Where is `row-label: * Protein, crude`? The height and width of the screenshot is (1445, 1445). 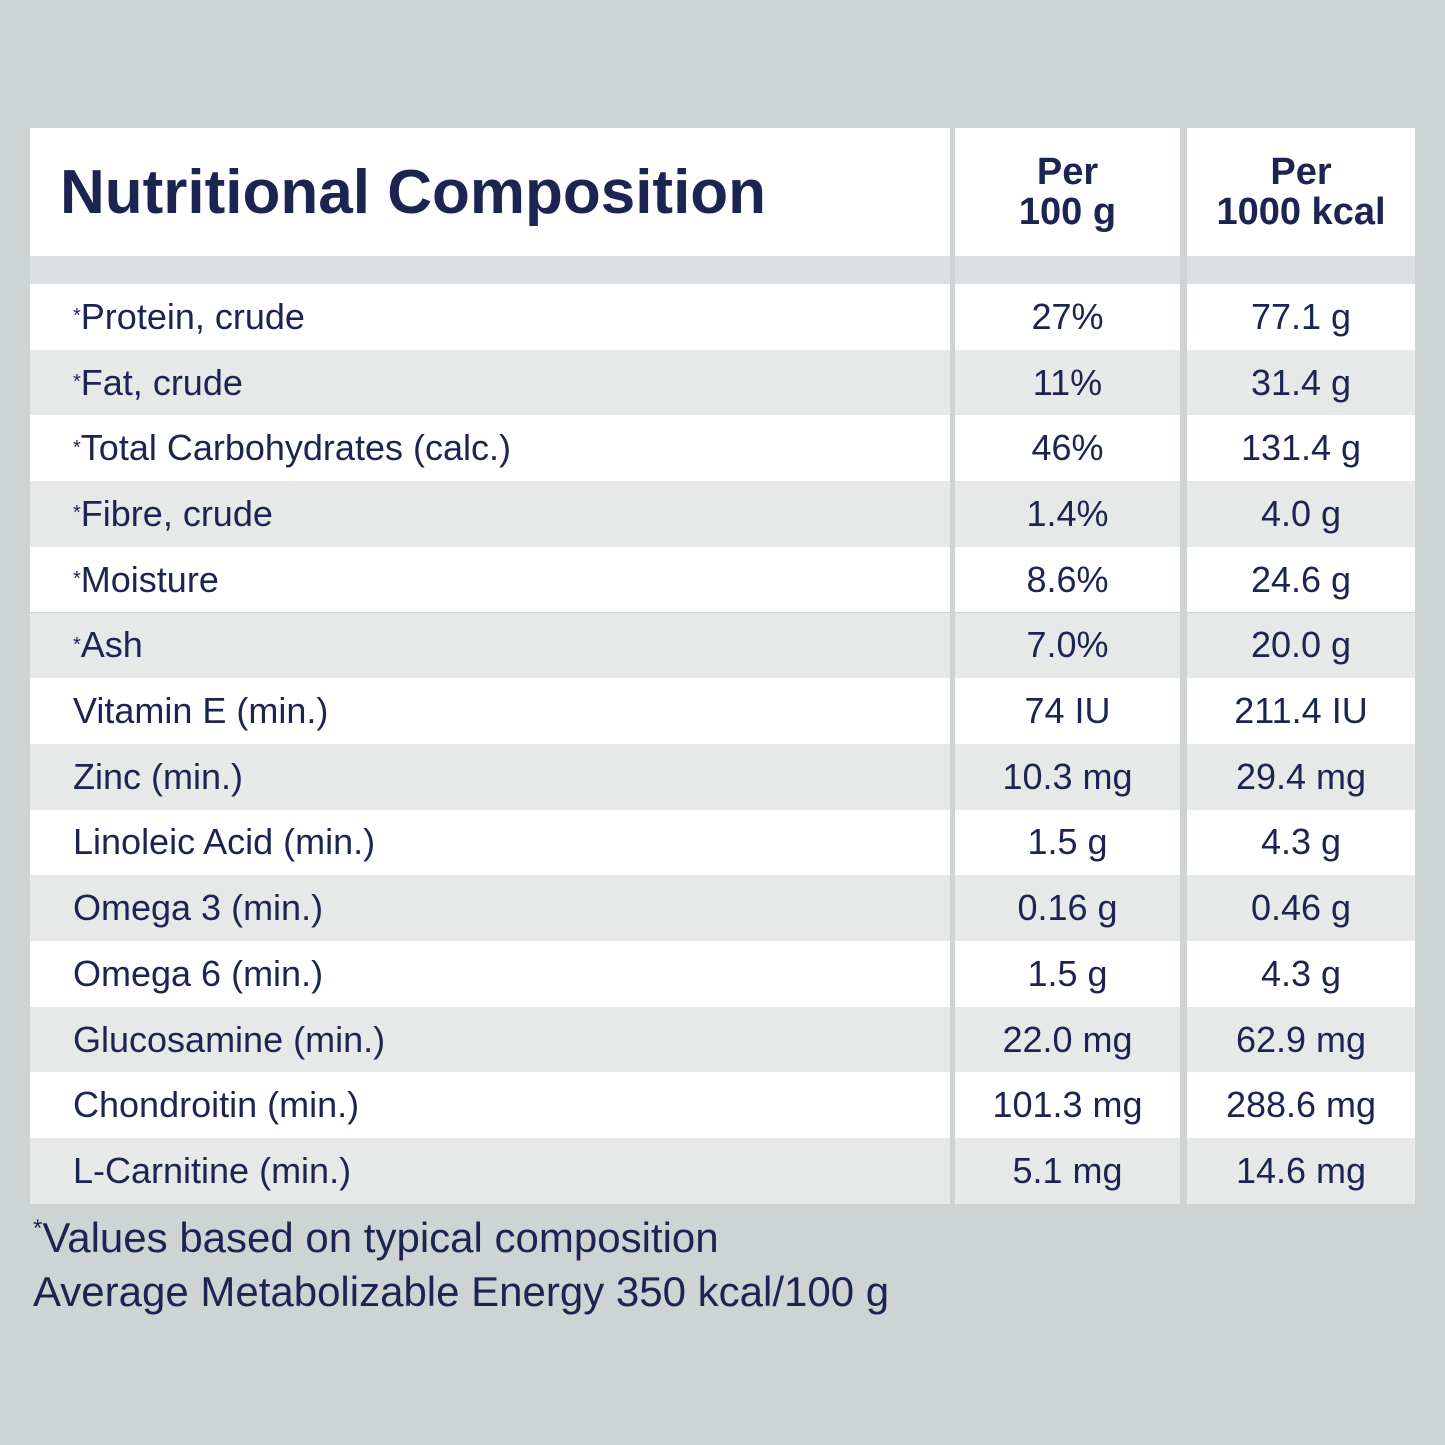
row-label: * Protein, crude is located at coordinates (490, 317).